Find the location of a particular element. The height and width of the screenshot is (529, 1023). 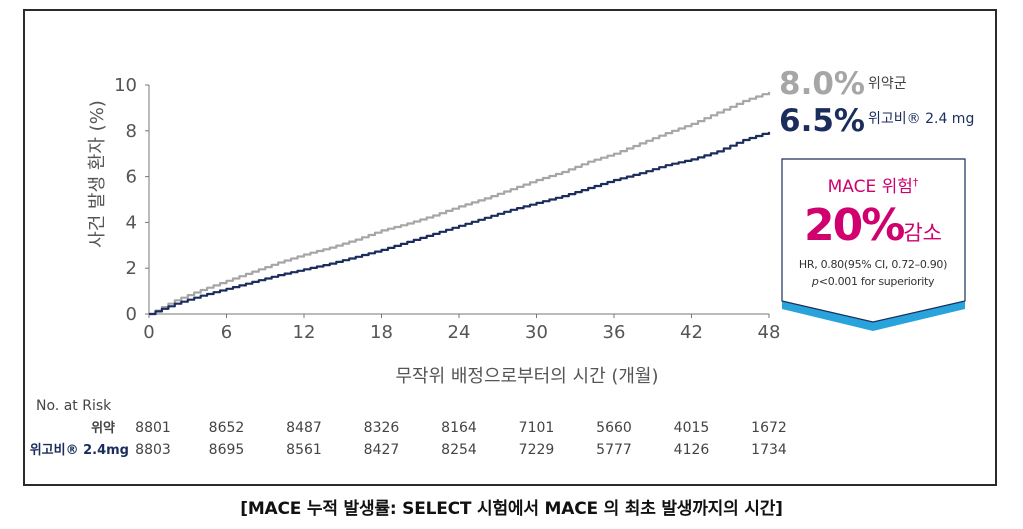

y-tick-label: 2 is located at coordinates (131, 268).